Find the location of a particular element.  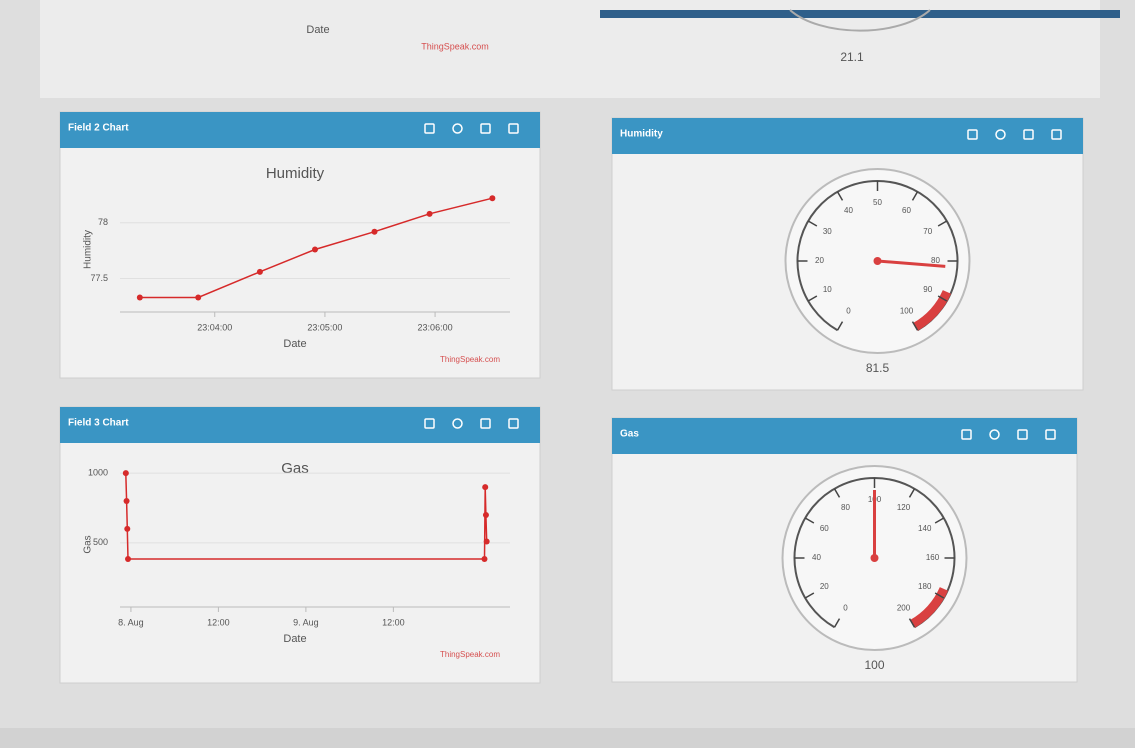

gauge-tick-label: 10 is located at coordinates (827, 289).